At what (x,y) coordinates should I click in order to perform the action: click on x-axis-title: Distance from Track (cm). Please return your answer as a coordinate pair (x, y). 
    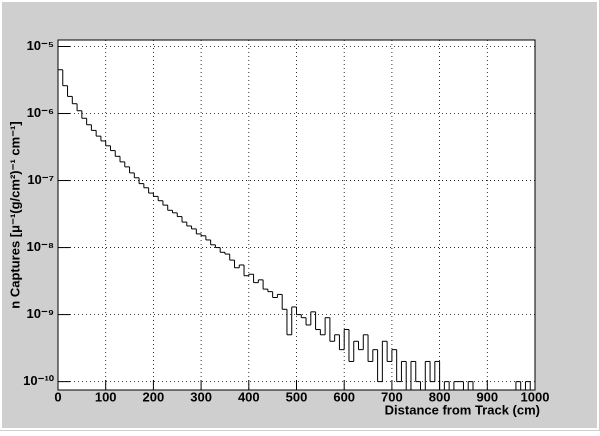
    Looking at the image, I should click on (462, 409).